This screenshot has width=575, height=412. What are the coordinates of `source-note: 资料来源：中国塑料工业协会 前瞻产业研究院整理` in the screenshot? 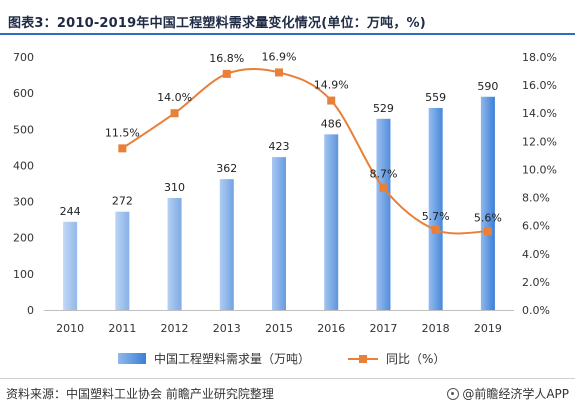 It's located at (140, 394).